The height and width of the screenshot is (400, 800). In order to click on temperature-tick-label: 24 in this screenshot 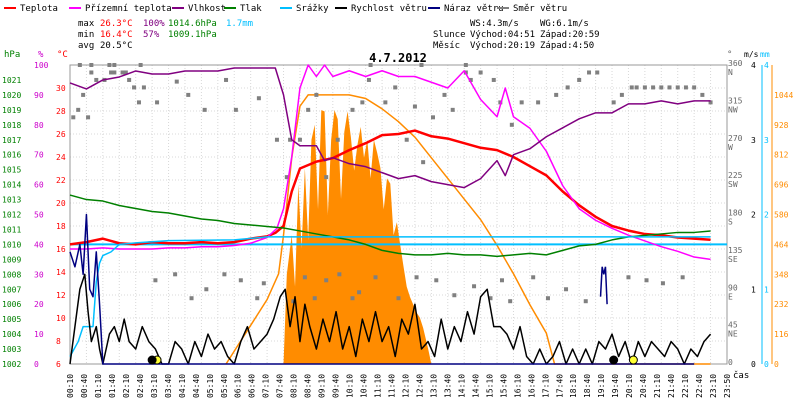, I will do `click(61, 157)`.